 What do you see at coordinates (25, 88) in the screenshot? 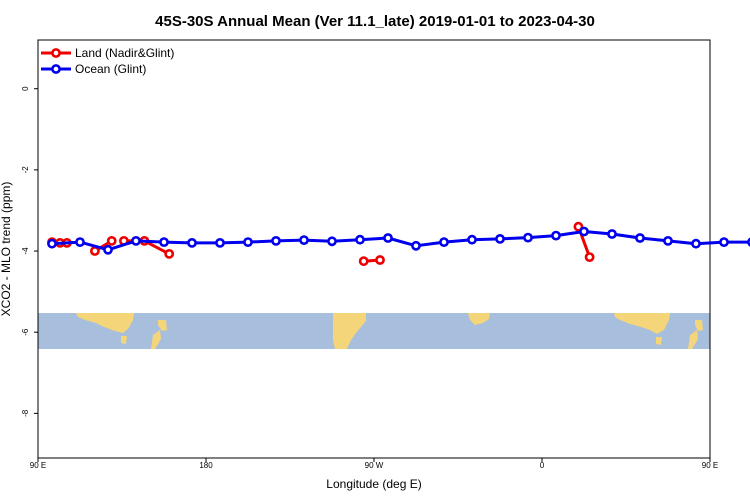
I see `y-tick-label: 0` at bounding box center [25, 88].